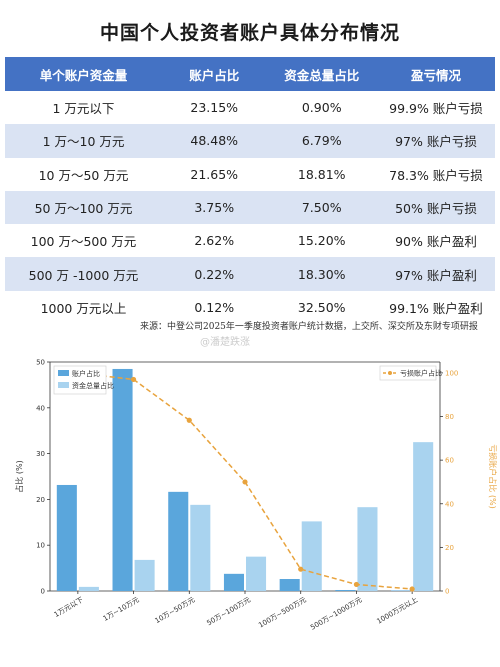 This screenshot has height=667, width=500. Describe the element at coordinates (447, 592) in the screenshot. I see `y2-tick-label: 0` at that location.